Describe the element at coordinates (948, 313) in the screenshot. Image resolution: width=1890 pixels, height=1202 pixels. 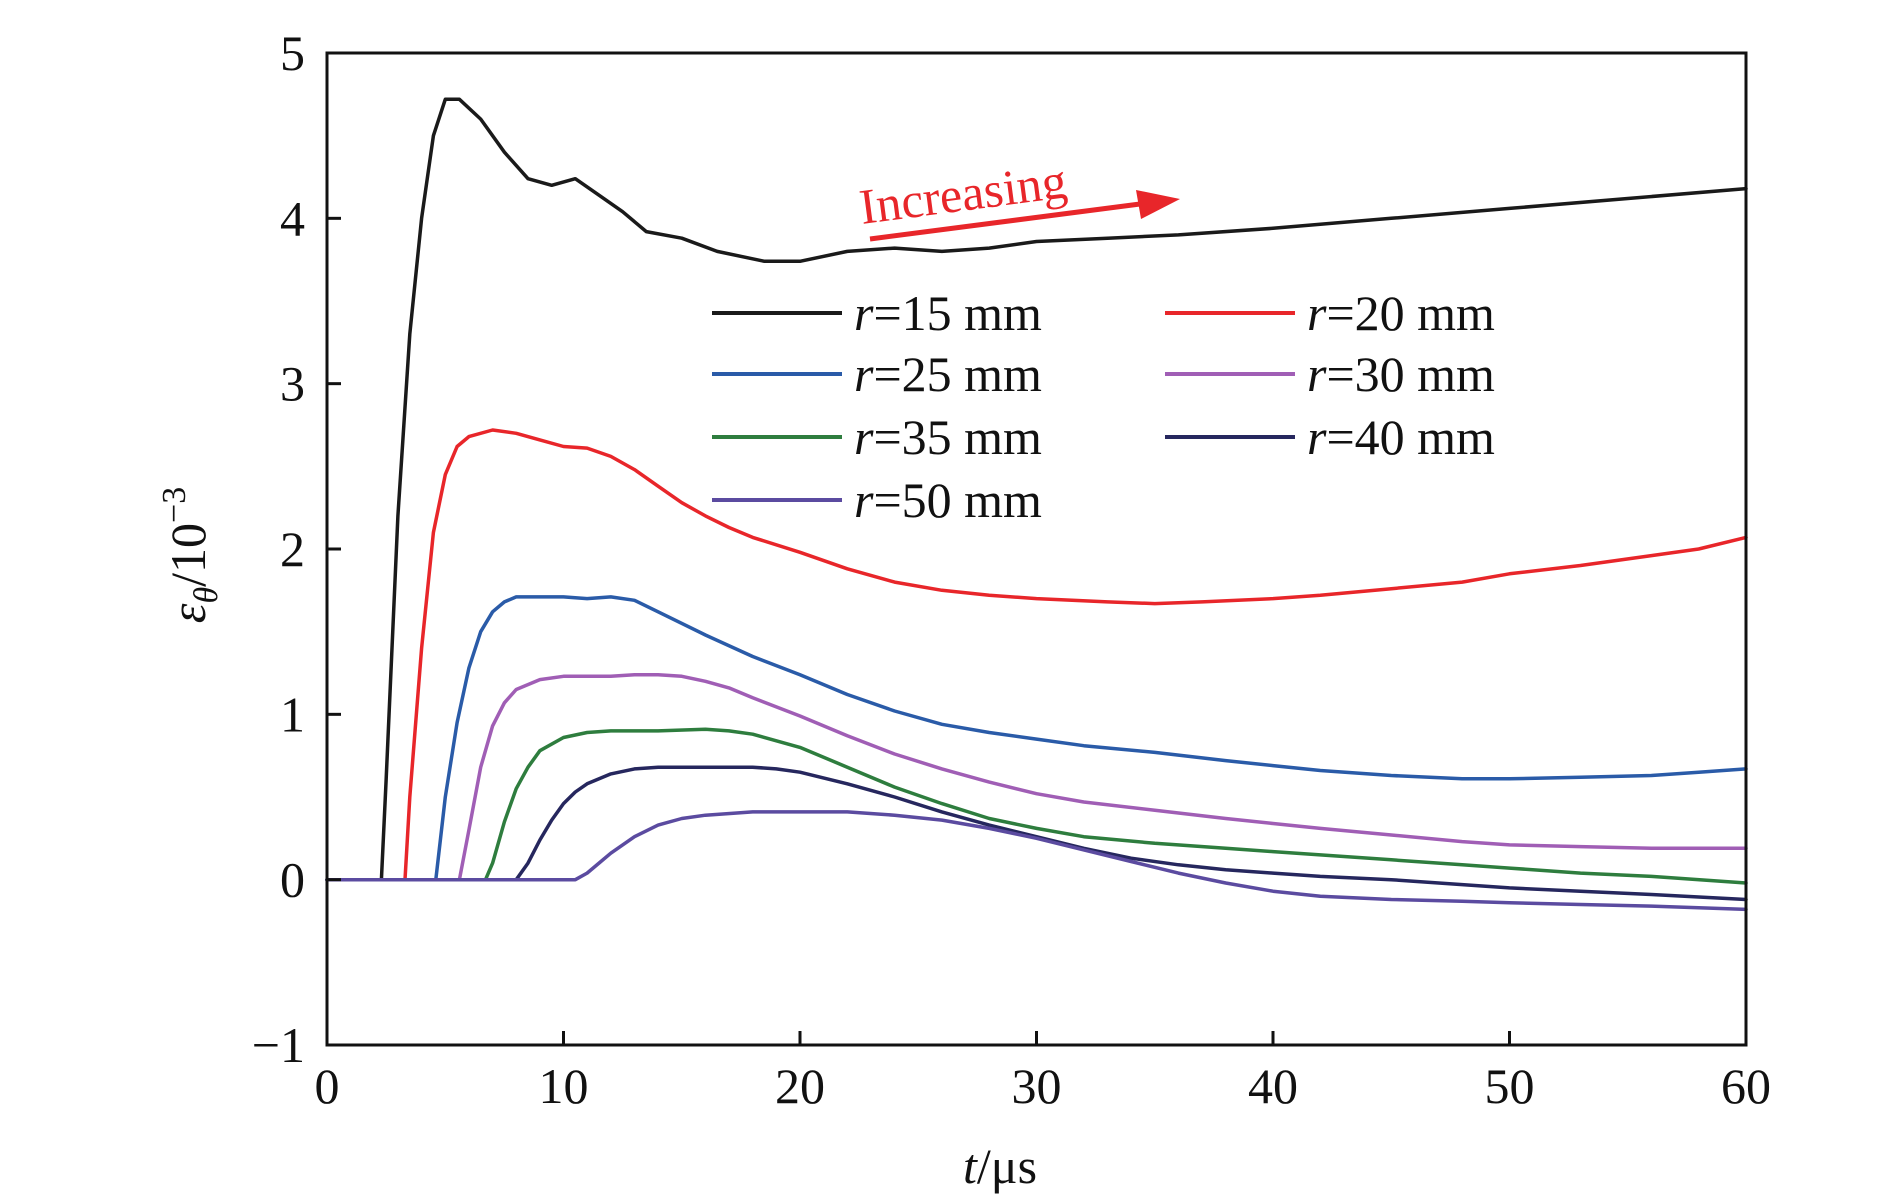
I see `legend-label: r=15 mm` at that location.